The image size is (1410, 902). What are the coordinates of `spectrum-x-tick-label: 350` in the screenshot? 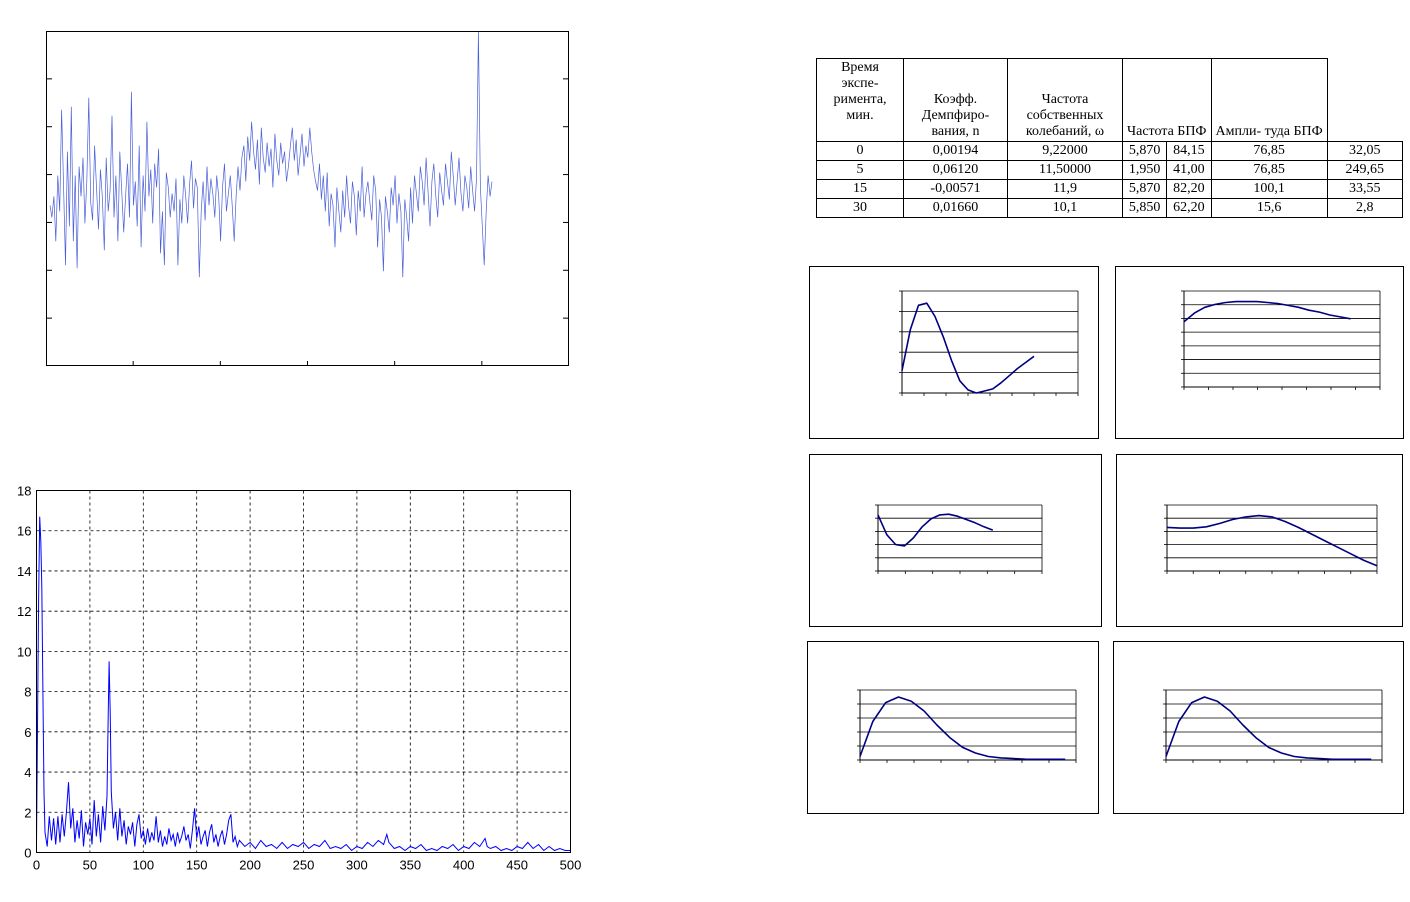 It's located at (410, 865).